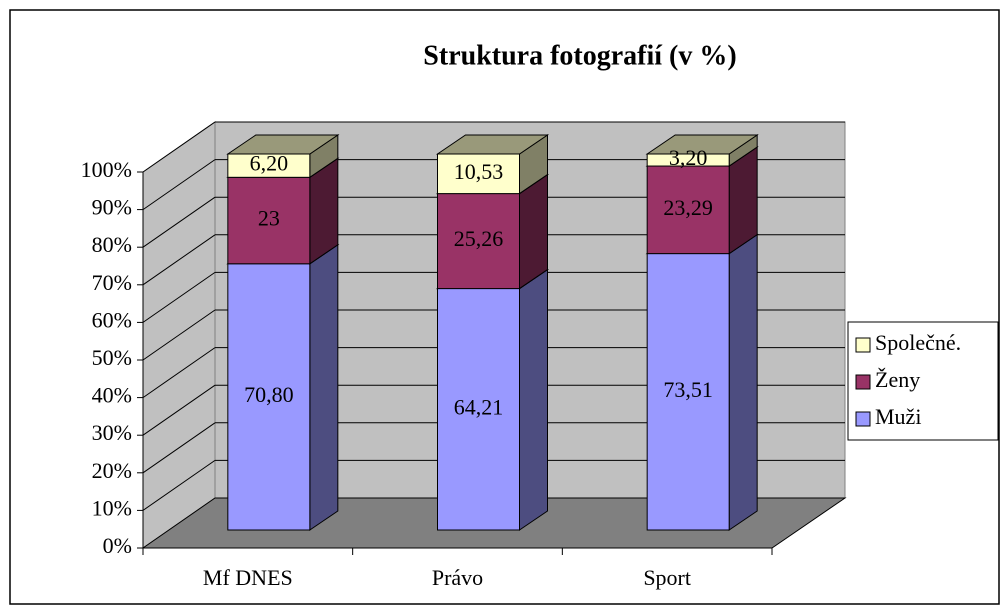 The height and width of the screenshot is (612, 1007). I want to click on y-tick-label: 40%, so click(112, 395).